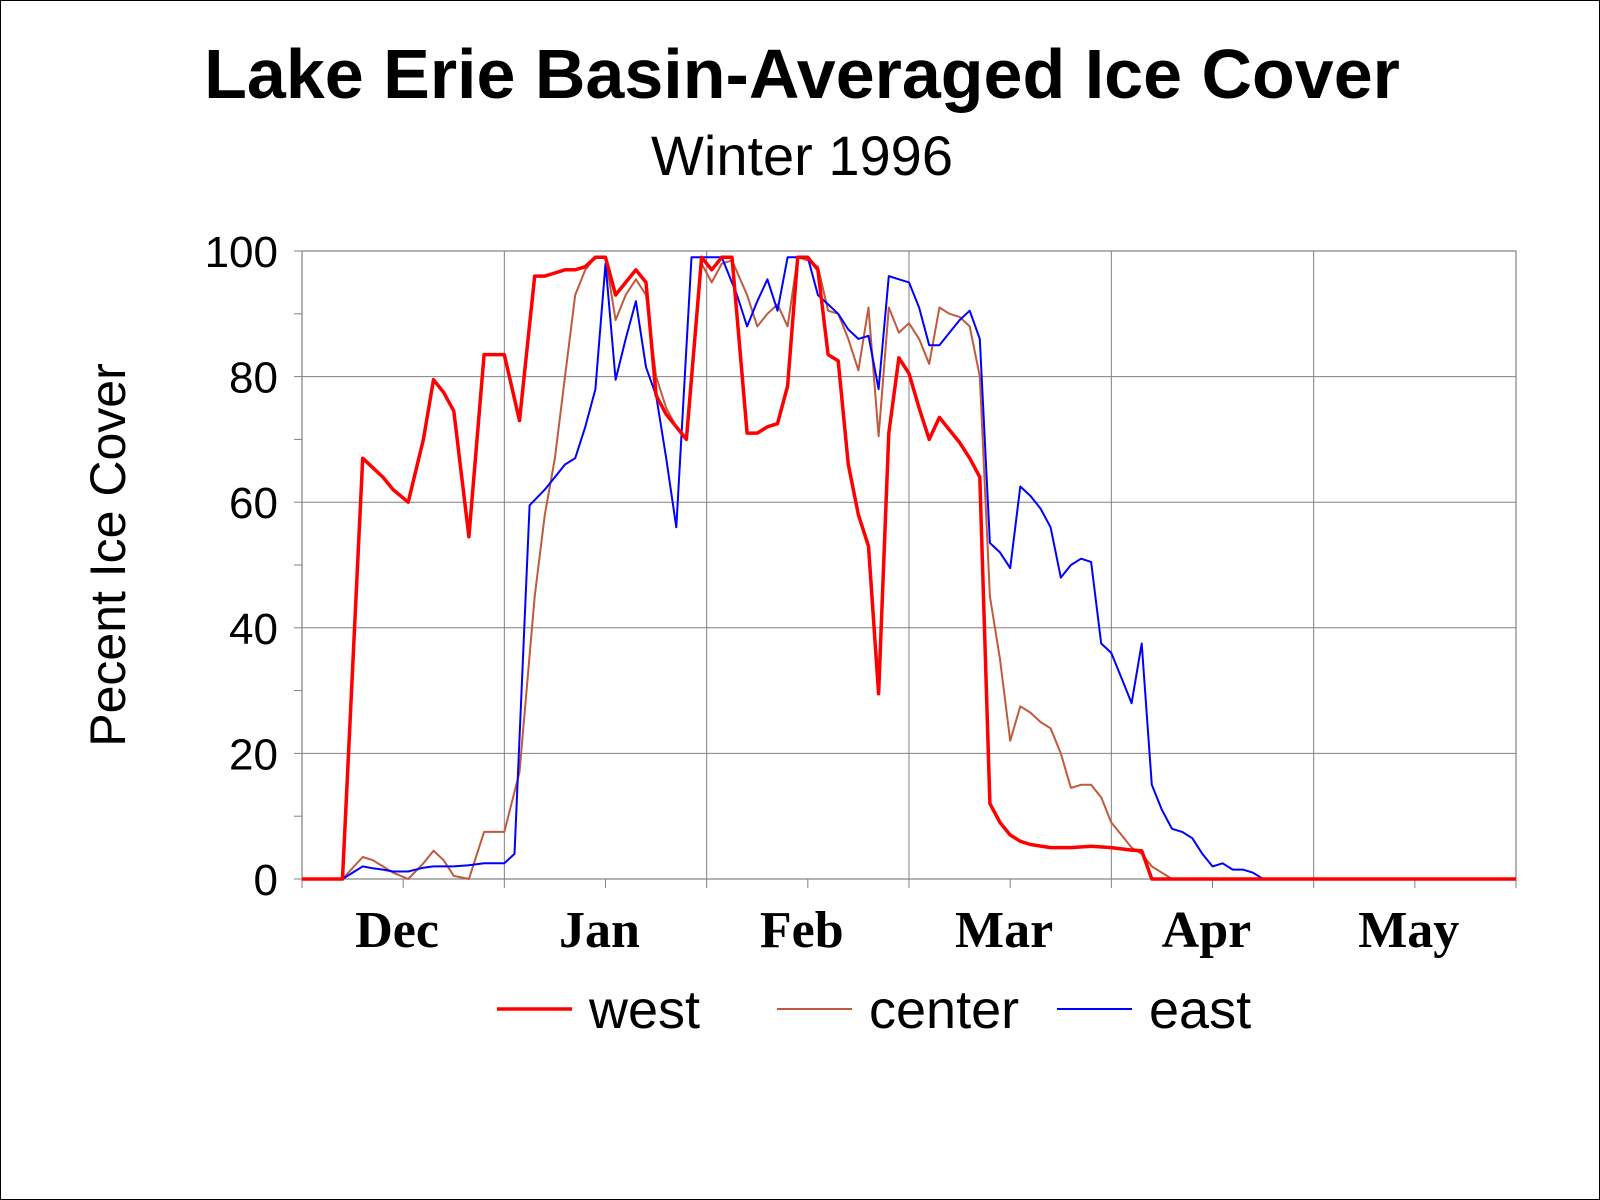 Image resolution: width=1600 pixels, height=1200 pixels. What do you see at coordinates (397, 930) in the screenshot?
I see `x-tick-label: Dec` at bounding box center [397, 930].